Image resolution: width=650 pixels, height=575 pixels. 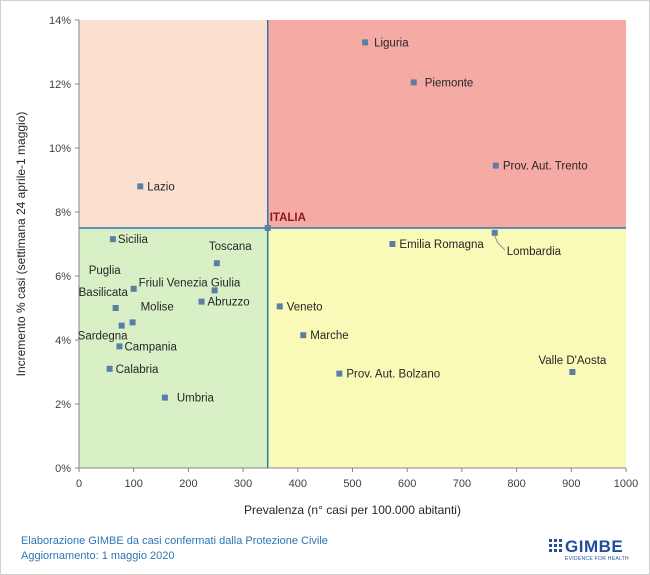 What do you see at coordinates (173, 124) in the screenshot?
I see `quadrant-top-left` at bounding box center [173, 124].